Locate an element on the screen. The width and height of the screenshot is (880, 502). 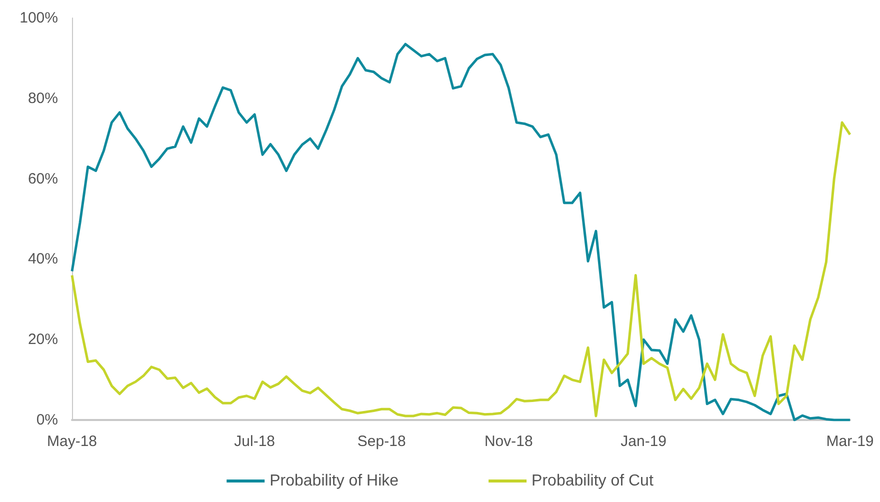
x-tick-label: May-18 is located at coordinates (72, 441).